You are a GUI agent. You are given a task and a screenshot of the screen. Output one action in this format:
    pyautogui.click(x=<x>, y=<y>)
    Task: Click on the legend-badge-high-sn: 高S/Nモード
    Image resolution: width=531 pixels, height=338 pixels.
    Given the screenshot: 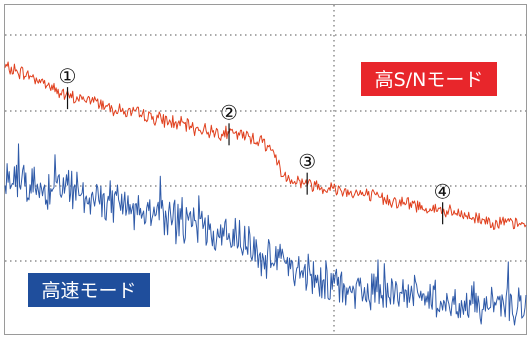 What is the action you would take?
    pyautogui.click(x=429, y=79)
    